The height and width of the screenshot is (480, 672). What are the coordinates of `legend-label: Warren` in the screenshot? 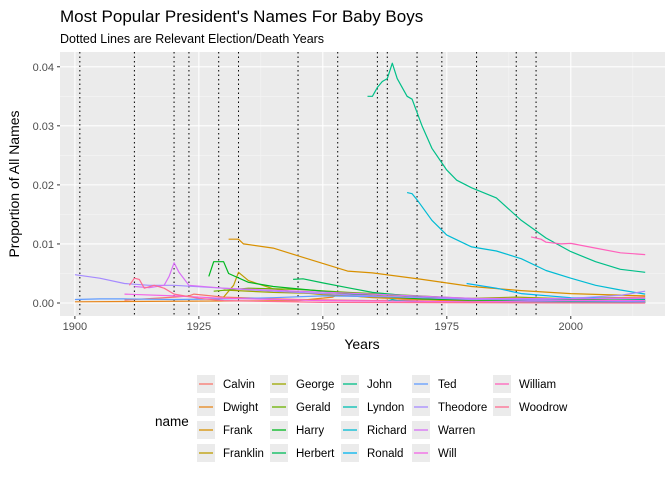 It's located at (456, 431).